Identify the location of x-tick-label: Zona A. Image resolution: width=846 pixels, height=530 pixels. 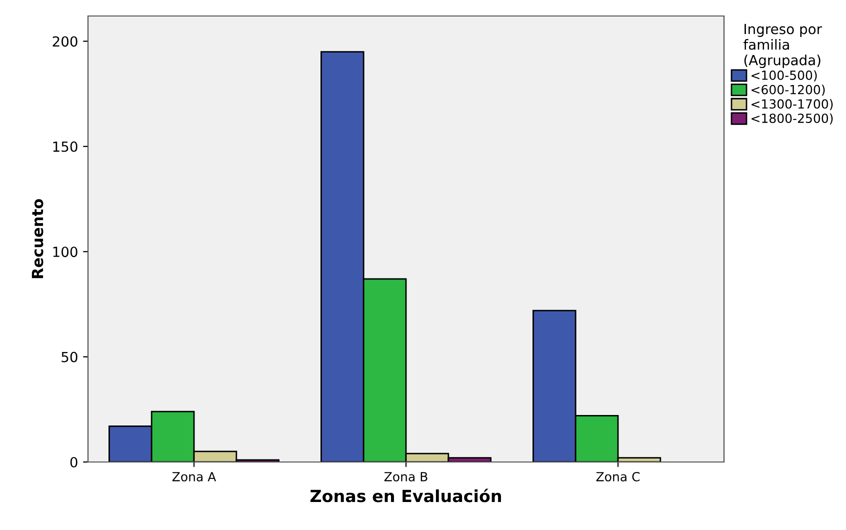
(194, 477).